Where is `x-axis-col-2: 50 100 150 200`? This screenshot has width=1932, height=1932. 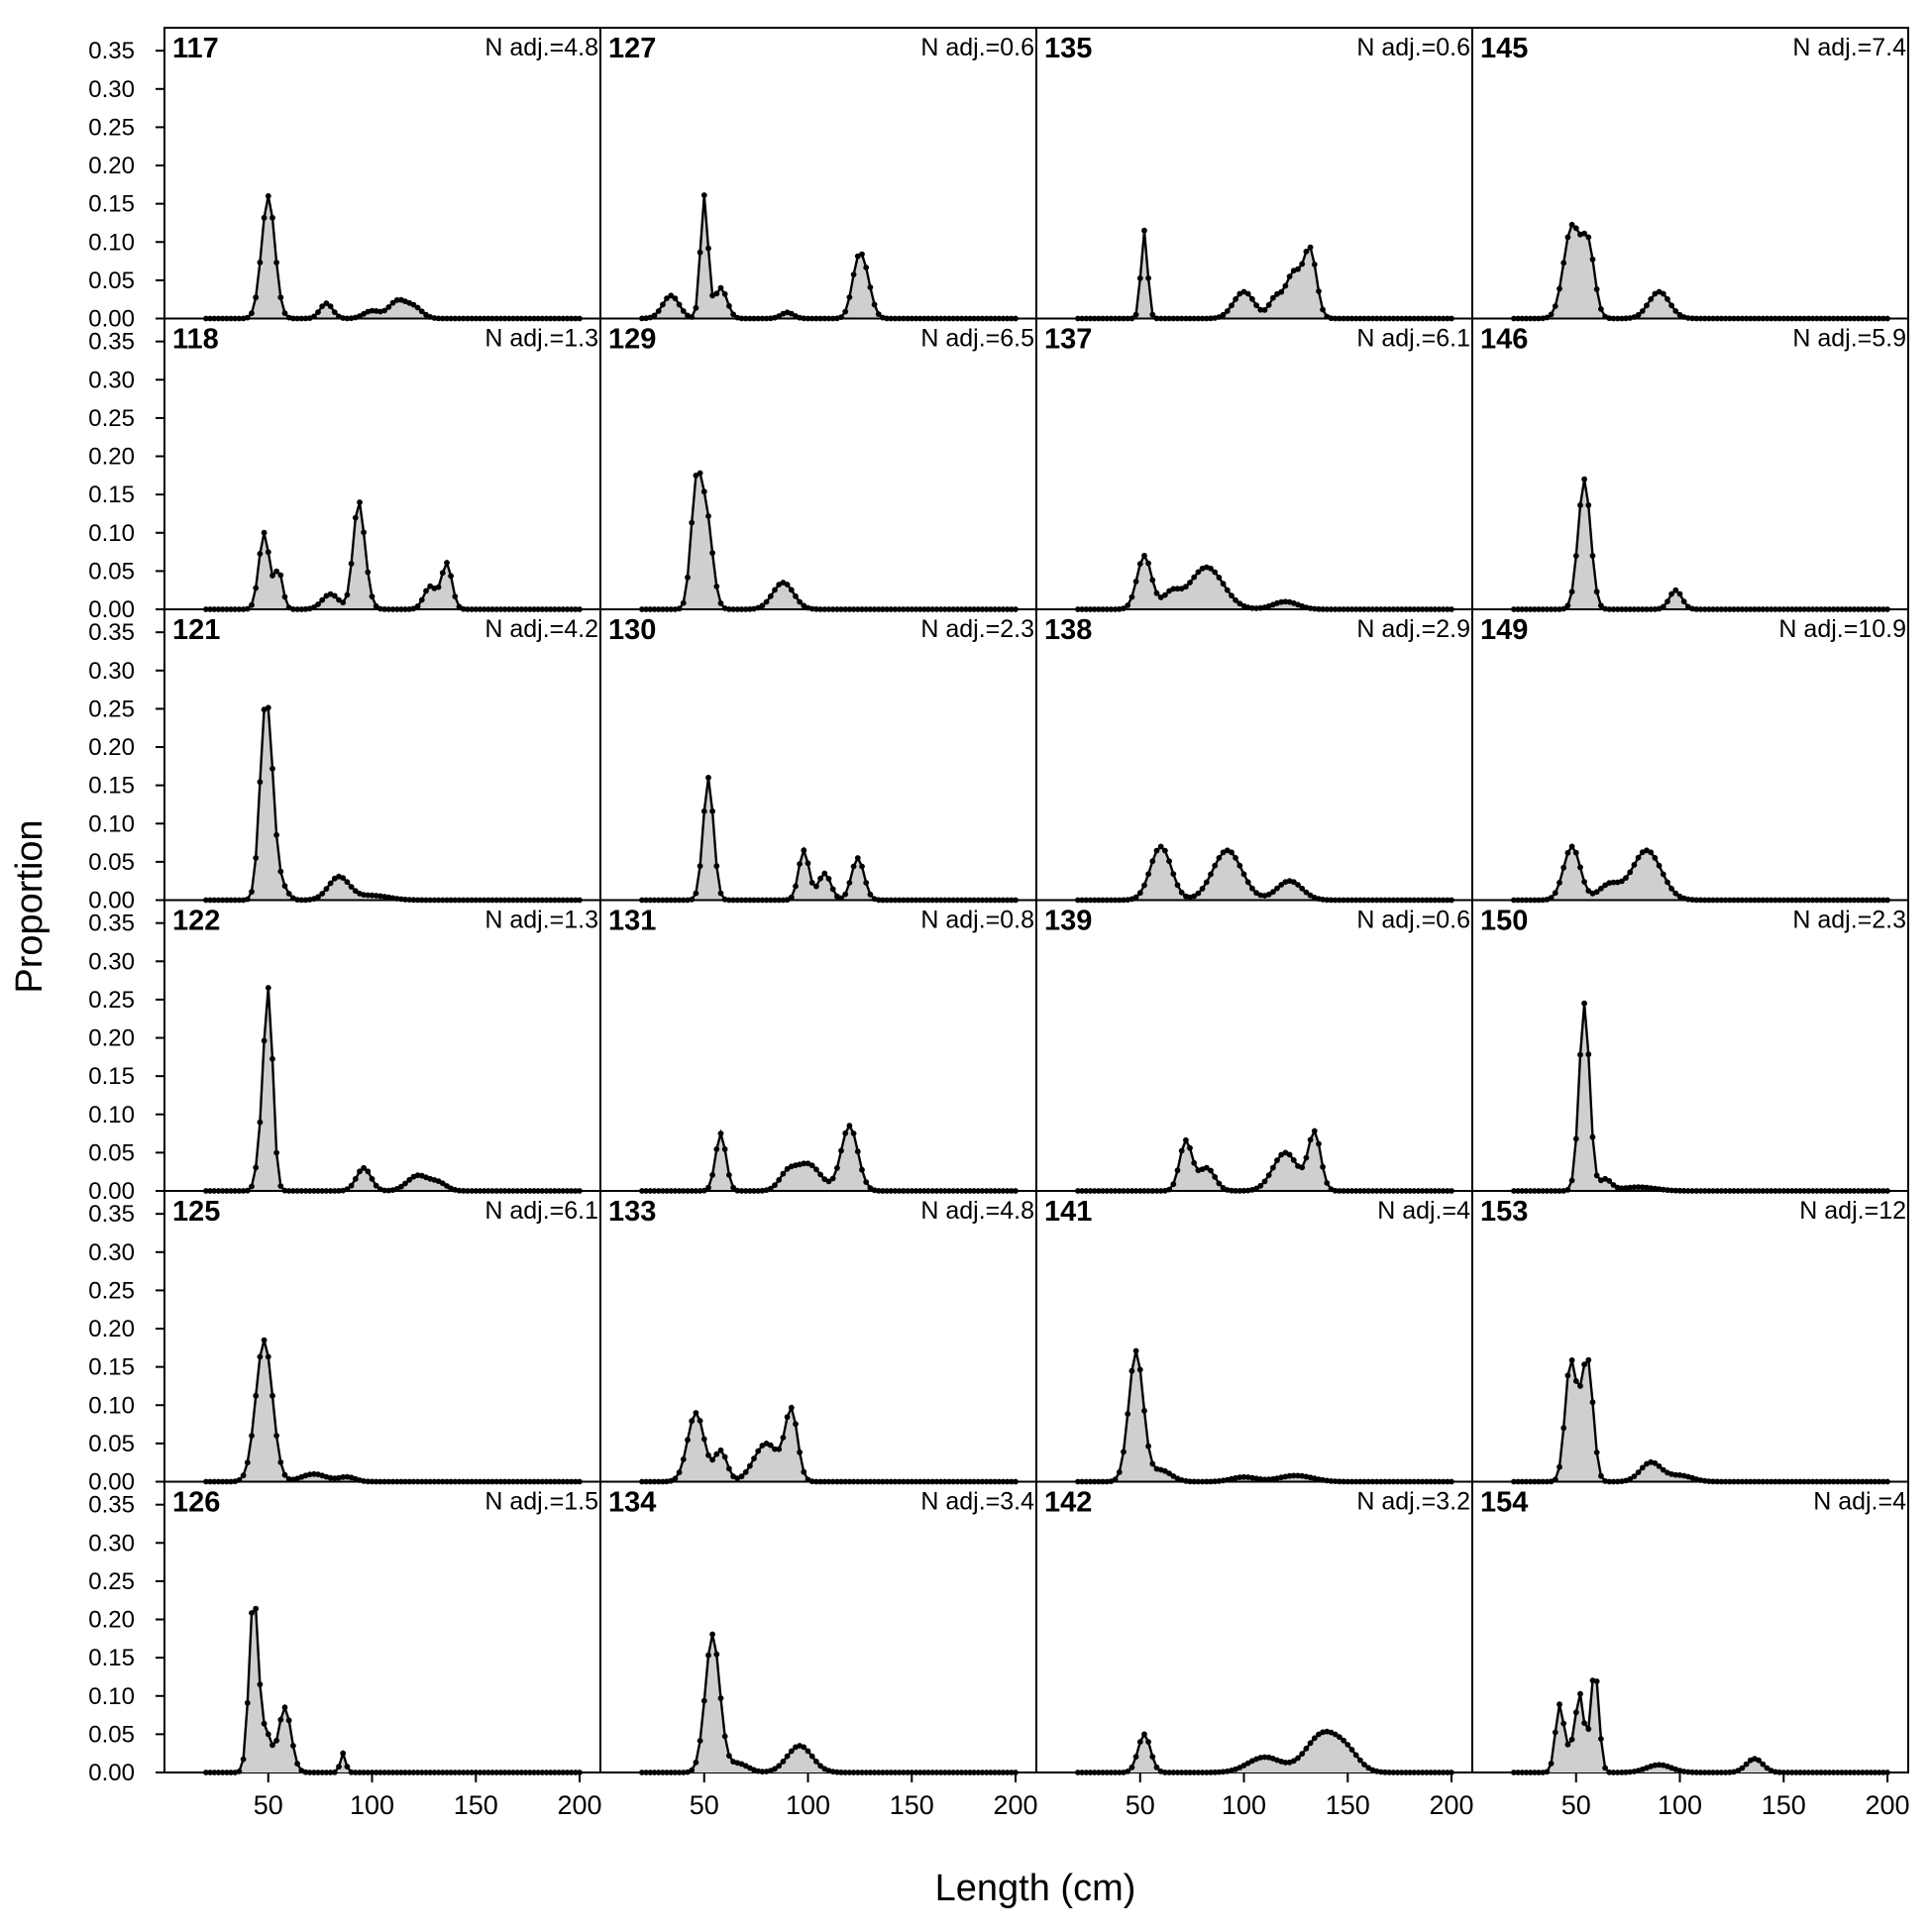 x-axis-col-2: 50 100 150 200 is located at coordinates (864, 1796).